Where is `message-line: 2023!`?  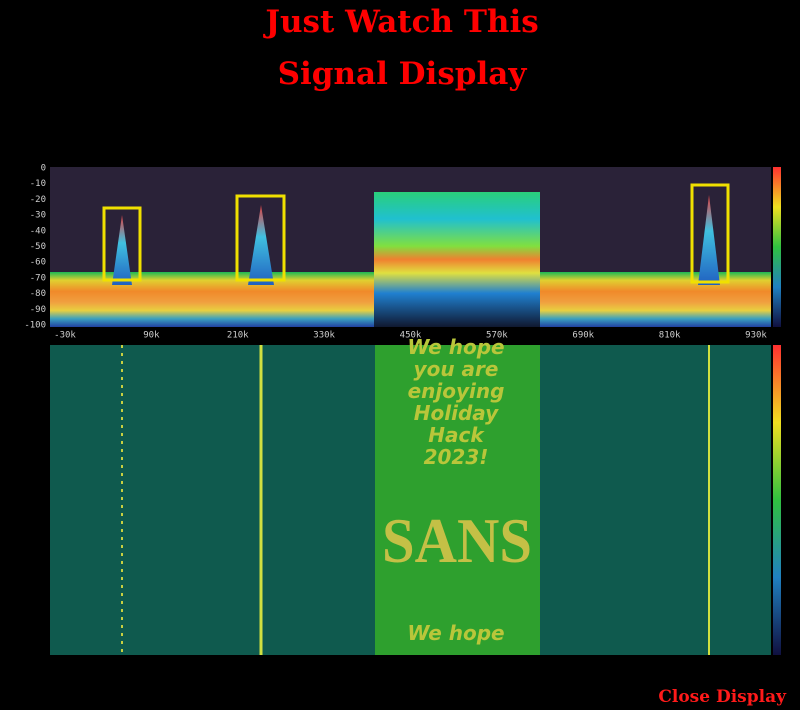 message-line: 2023! is located at coordinates (456, 457).